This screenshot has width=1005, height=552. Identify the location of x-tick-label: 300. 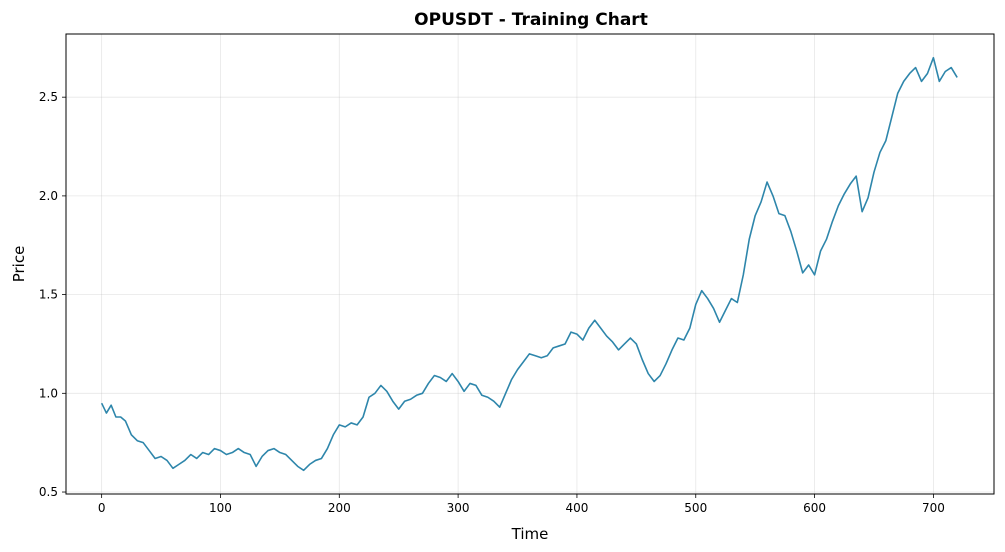
(458, 508).